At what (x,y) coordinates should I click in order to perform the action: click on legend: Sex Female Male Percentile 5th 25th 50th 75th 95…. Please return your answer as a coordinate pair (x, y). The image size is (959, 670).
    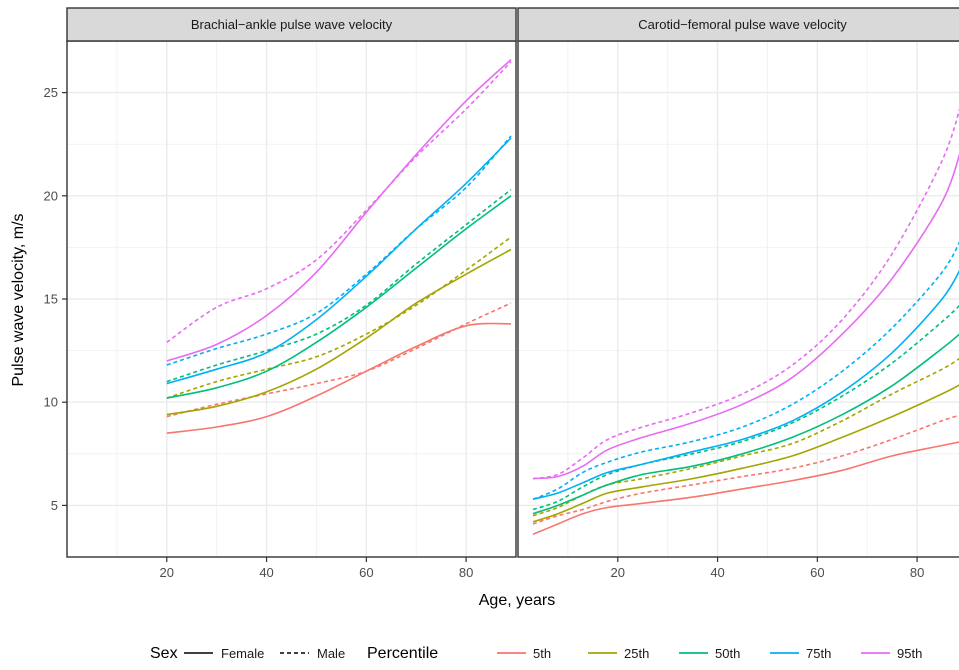
    Looking at the image, I should click on (536, 653).